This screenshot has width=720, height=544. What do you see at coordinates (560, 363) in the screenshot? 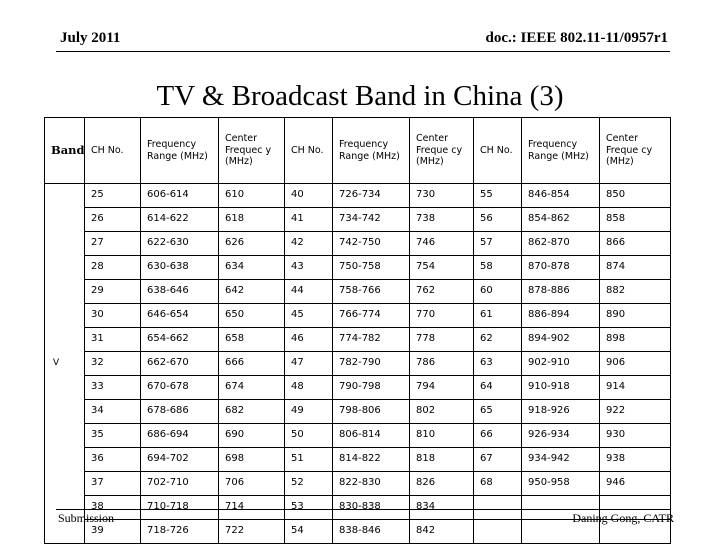
I see `table-cell: 902-910` at bounding box center [560, 363].